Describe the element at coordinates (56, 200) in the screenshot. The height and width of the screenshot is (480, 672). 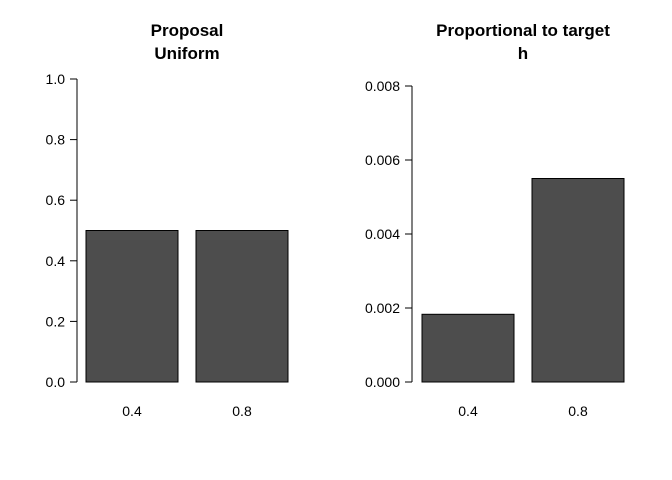
I see `y-tick-label: 0.6` at that location.